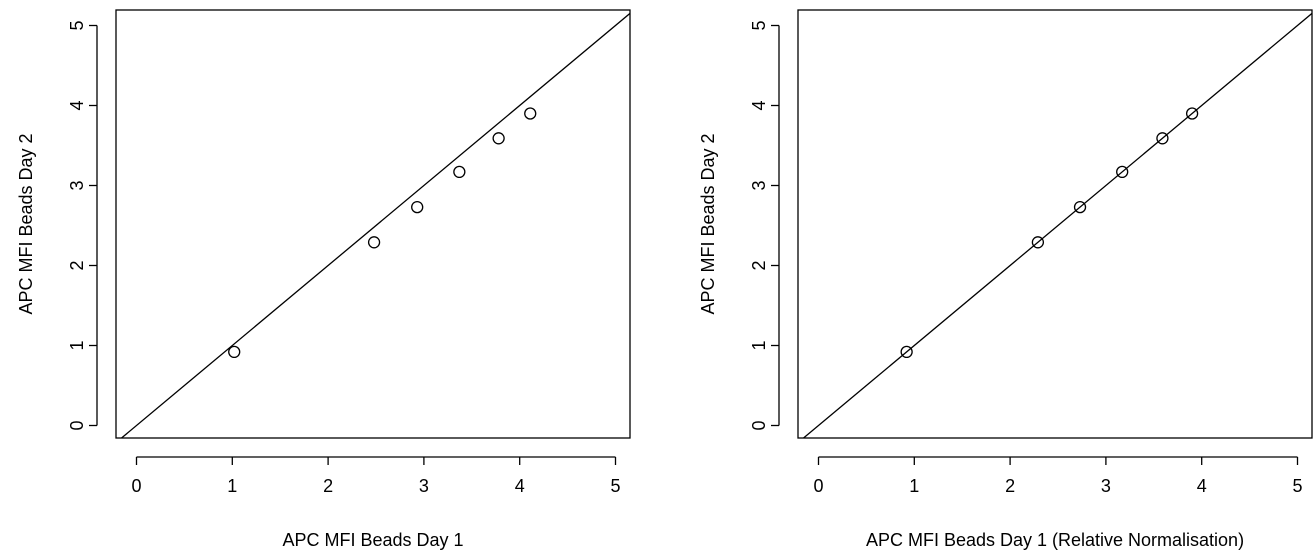 The image size is (1314, 552). I want to click on x-axis-title: APC MFI Beads Day 1, so click(372, 540).